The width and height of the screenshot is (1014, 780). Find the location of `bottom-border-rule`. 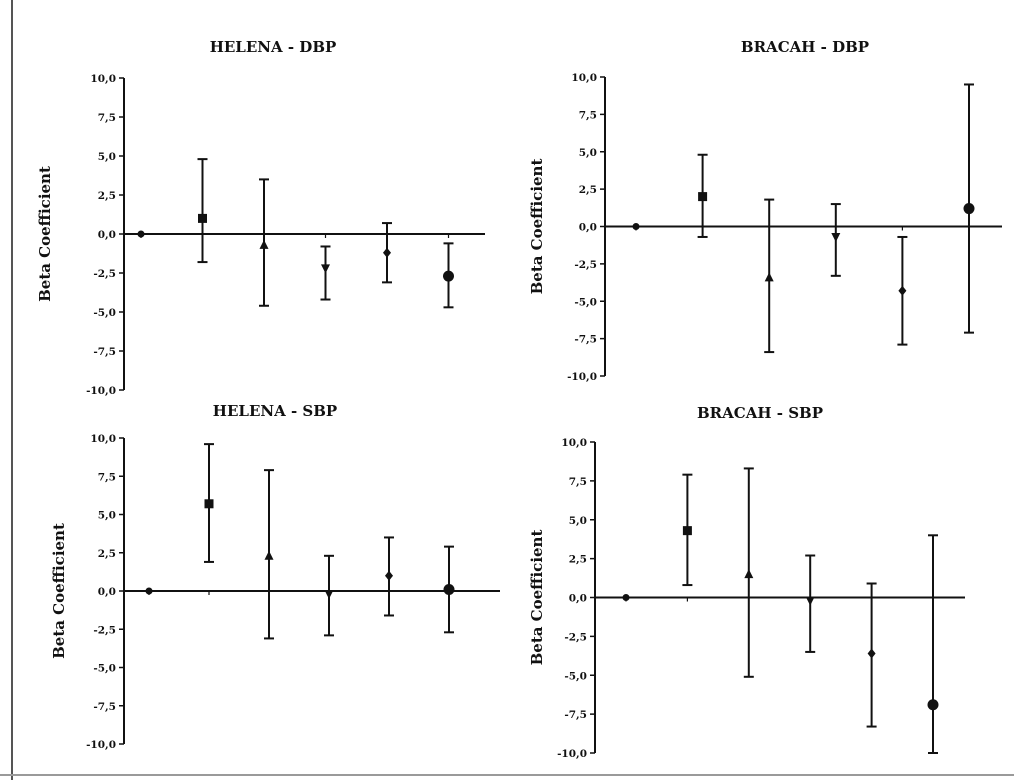

bottom-border-rule is located at coordinates (507, 775).